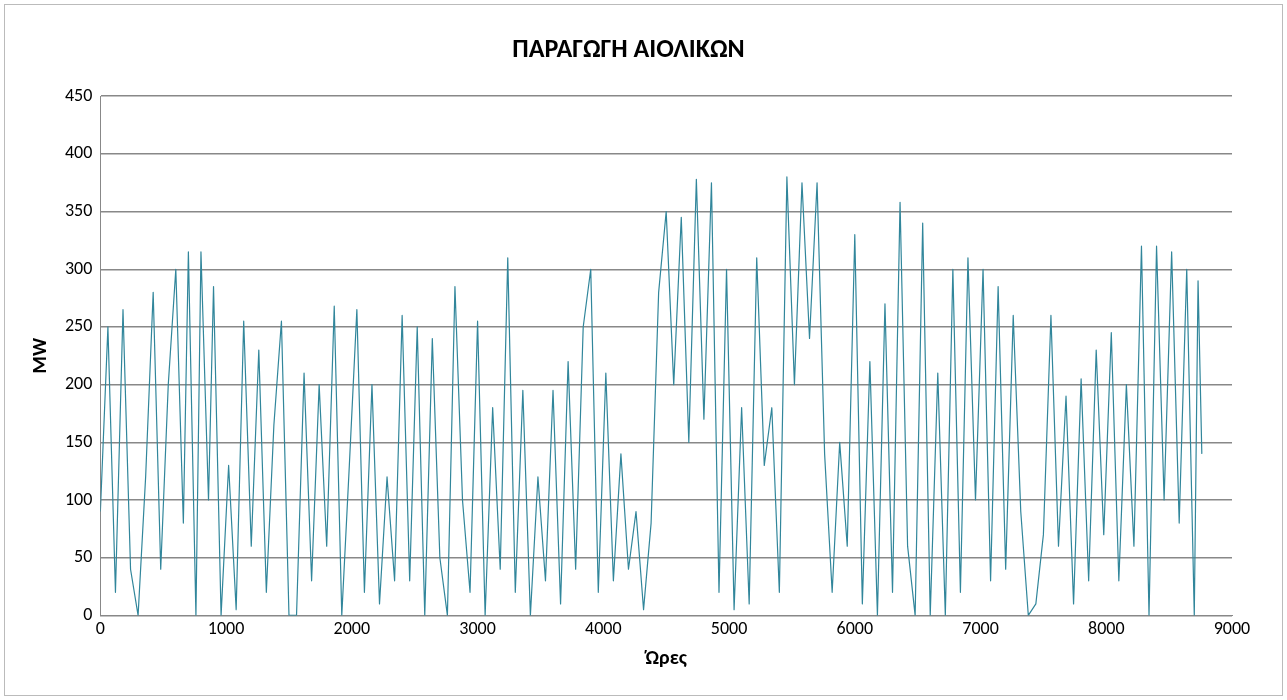  What do you see at coordinates (665, 657) in the screenshot?
I see `x-axis-title: Ώρες` at bounding box center [665, 657].